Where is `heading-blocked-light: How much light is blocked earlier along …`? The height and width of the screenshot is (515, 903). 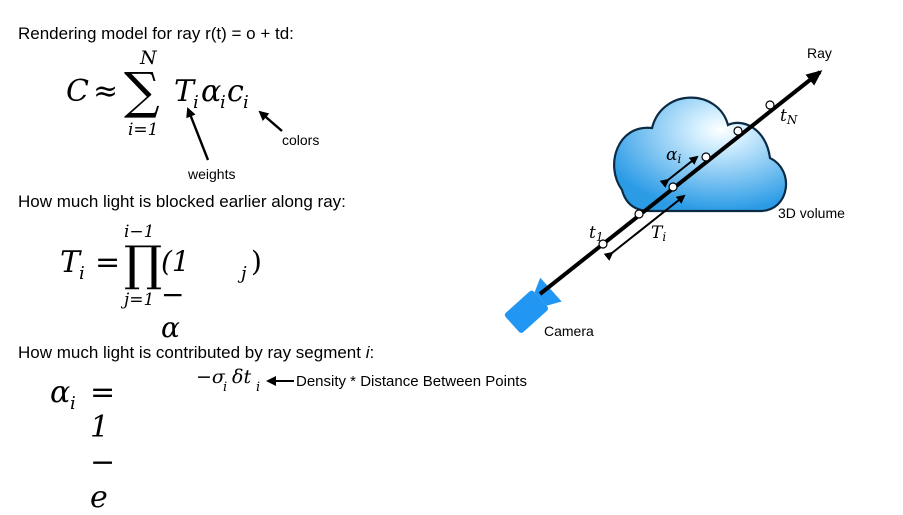 heading-blocked-light: How much light is blocked earlier along … is located at coordinates (182, 201).